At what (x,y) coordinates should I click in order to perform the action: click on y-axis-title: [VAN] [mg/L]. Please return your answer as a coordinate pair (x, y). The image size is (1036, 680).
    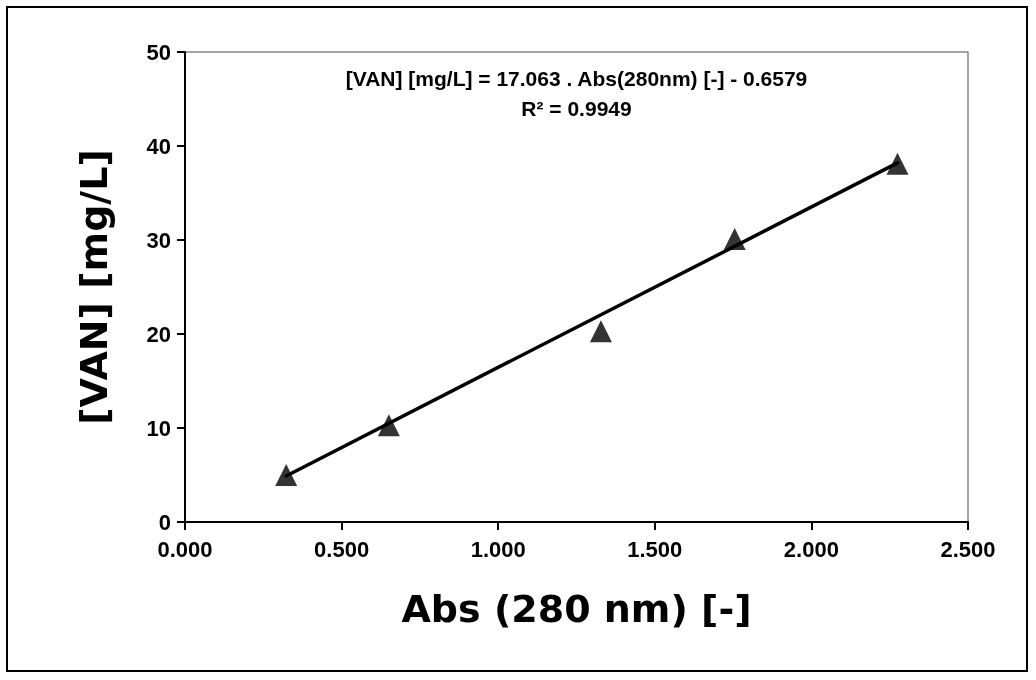
    Looking at the image, I should click on (94, 287).